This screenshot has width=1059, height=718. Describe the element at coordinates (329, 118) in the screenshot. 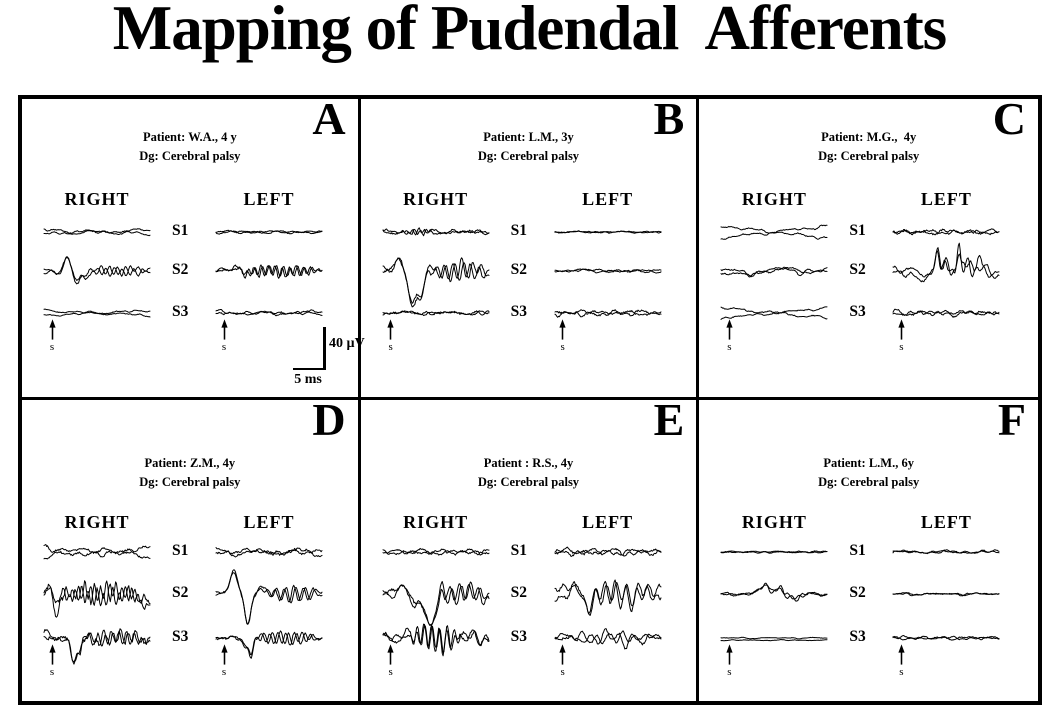

I see `panel-letter: A` at that location.